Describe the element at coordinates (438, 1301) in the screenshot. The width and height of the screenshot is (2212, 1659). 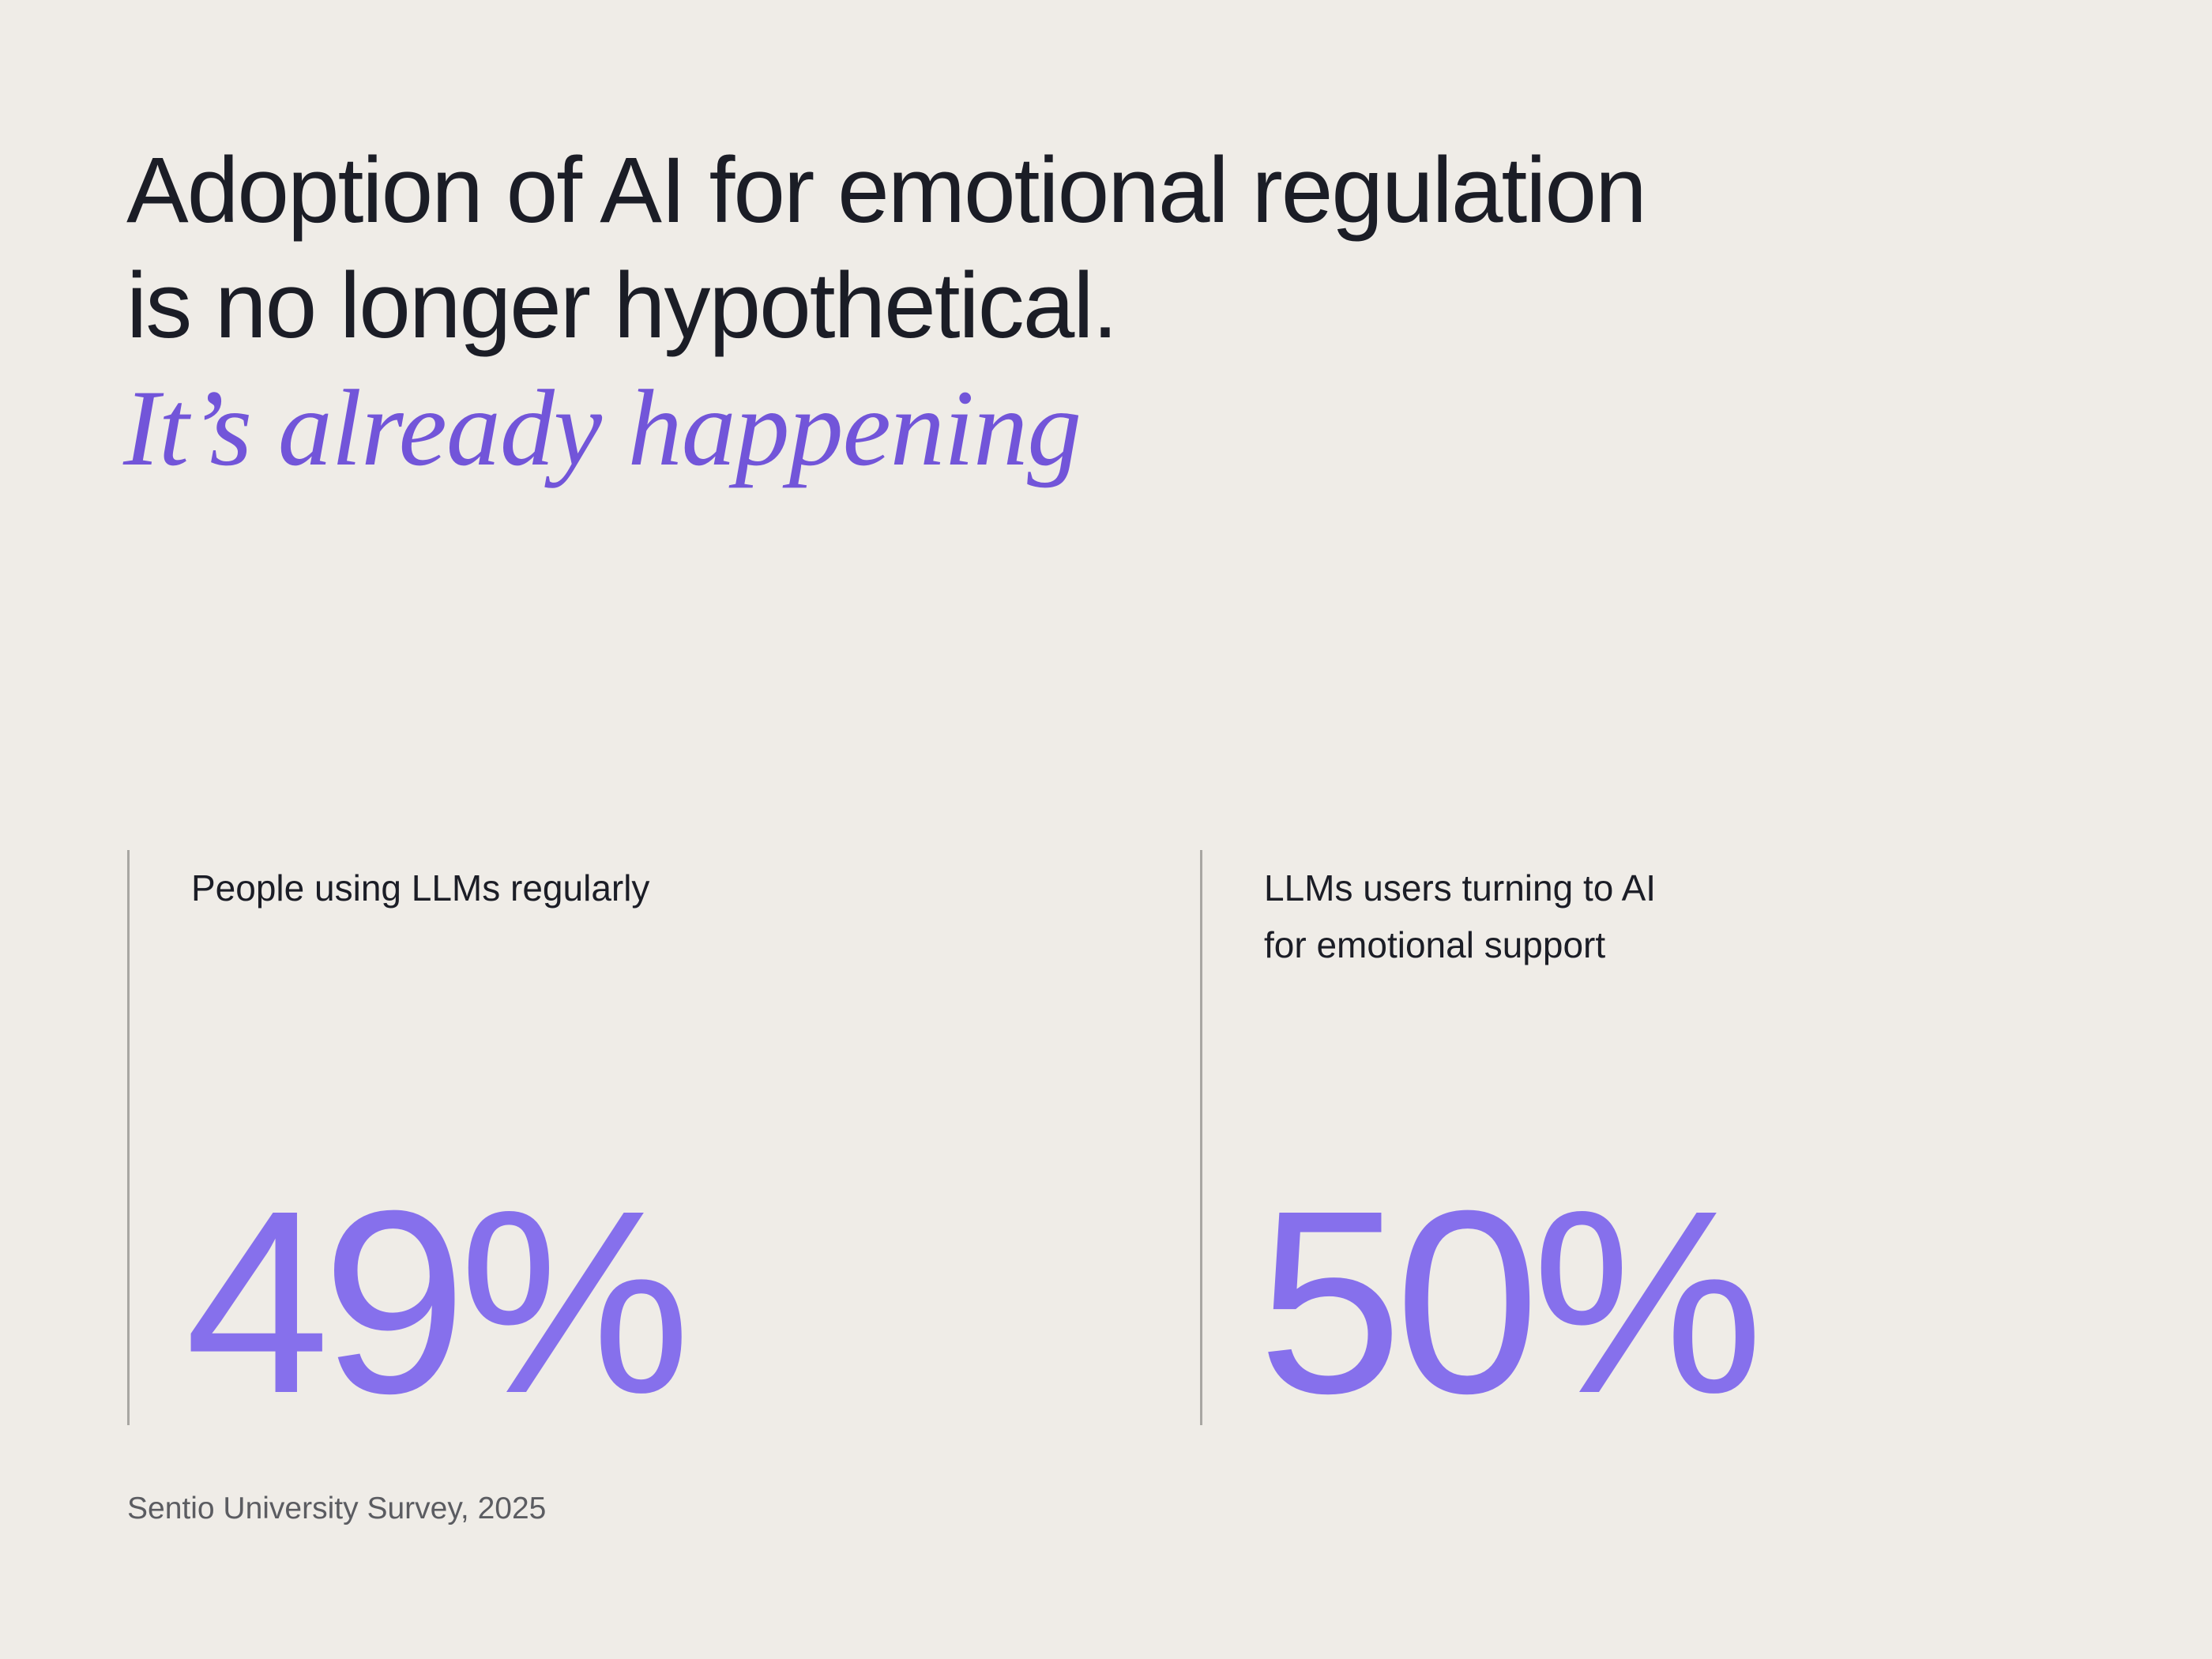
I see `stat-value: 49%` at that location.